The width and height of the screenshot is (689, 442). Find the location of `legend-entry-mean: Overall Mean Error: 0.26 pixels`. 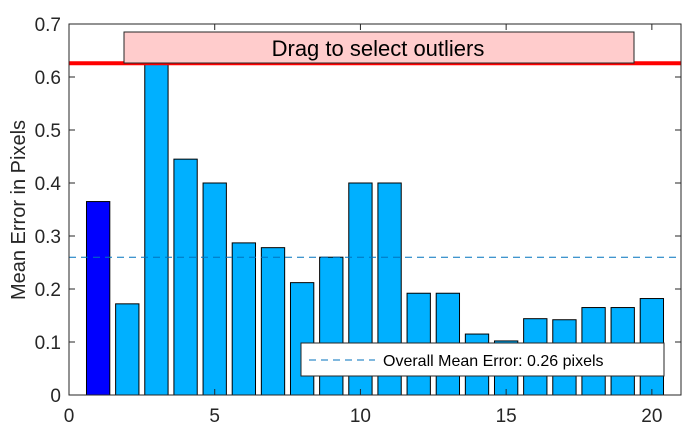

legend-entry-mean: Overall Mean Error: 0.26 pixels is located at coordinates (493, 361).